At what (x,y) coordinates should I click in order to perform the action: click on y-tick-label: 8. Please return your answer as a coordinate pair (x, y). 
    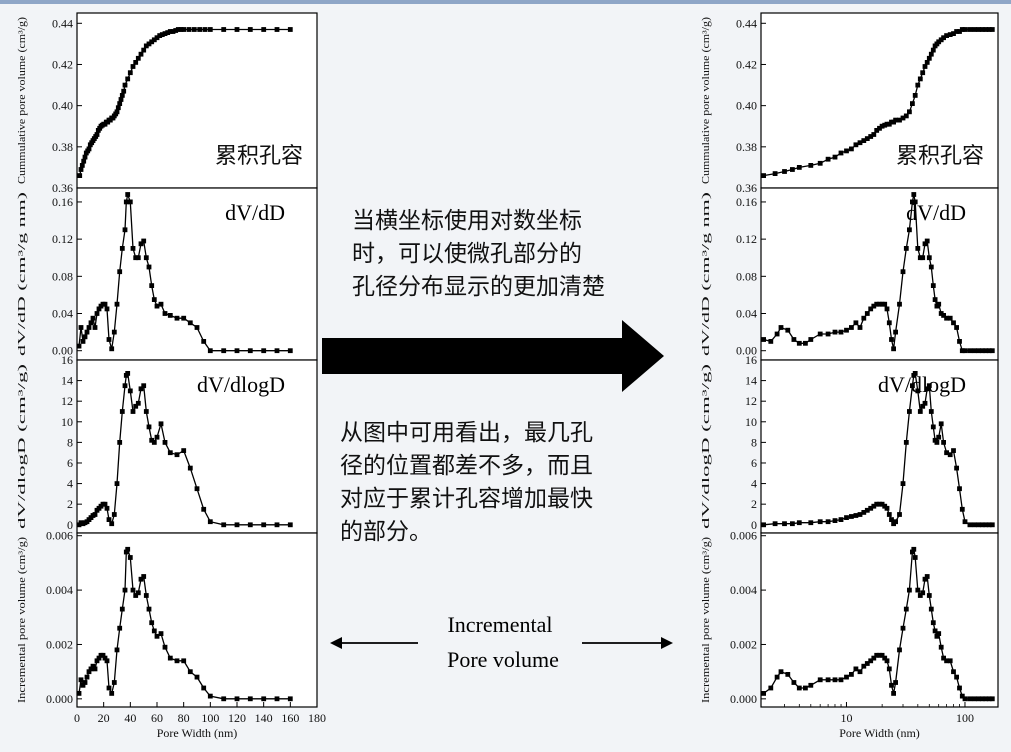
    Looking at the image, I should click on (754, 442).